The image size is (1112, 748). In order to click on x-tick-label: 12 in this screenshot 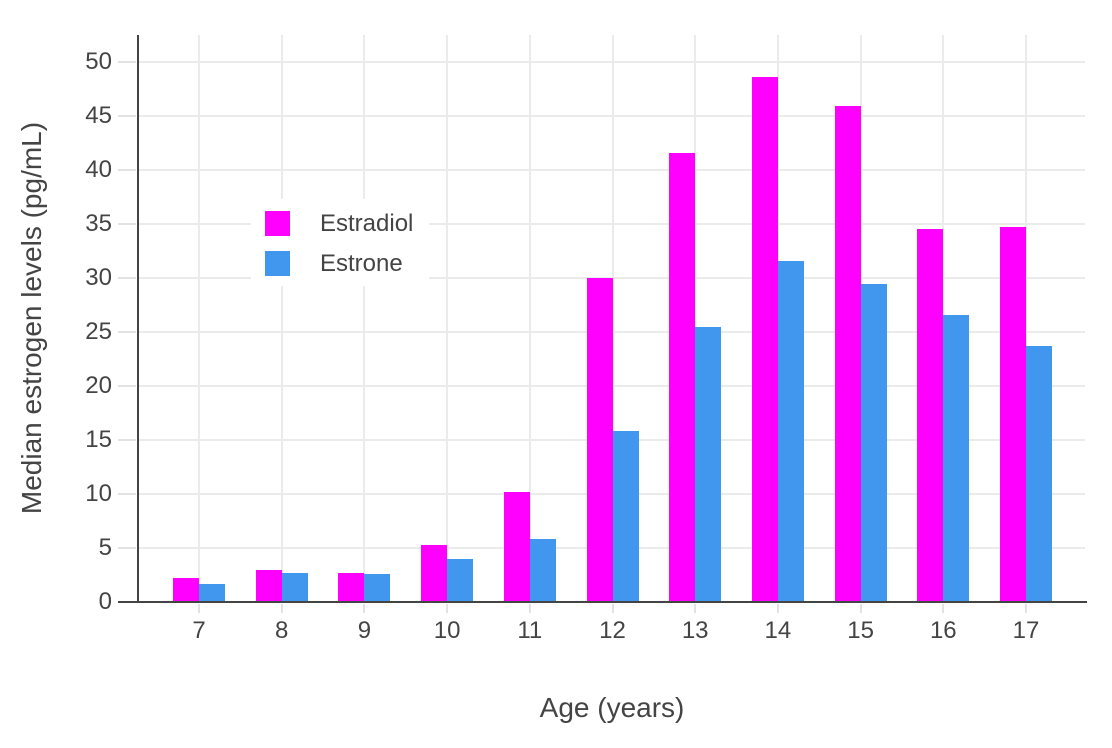, I will do `click(612, 630)`.